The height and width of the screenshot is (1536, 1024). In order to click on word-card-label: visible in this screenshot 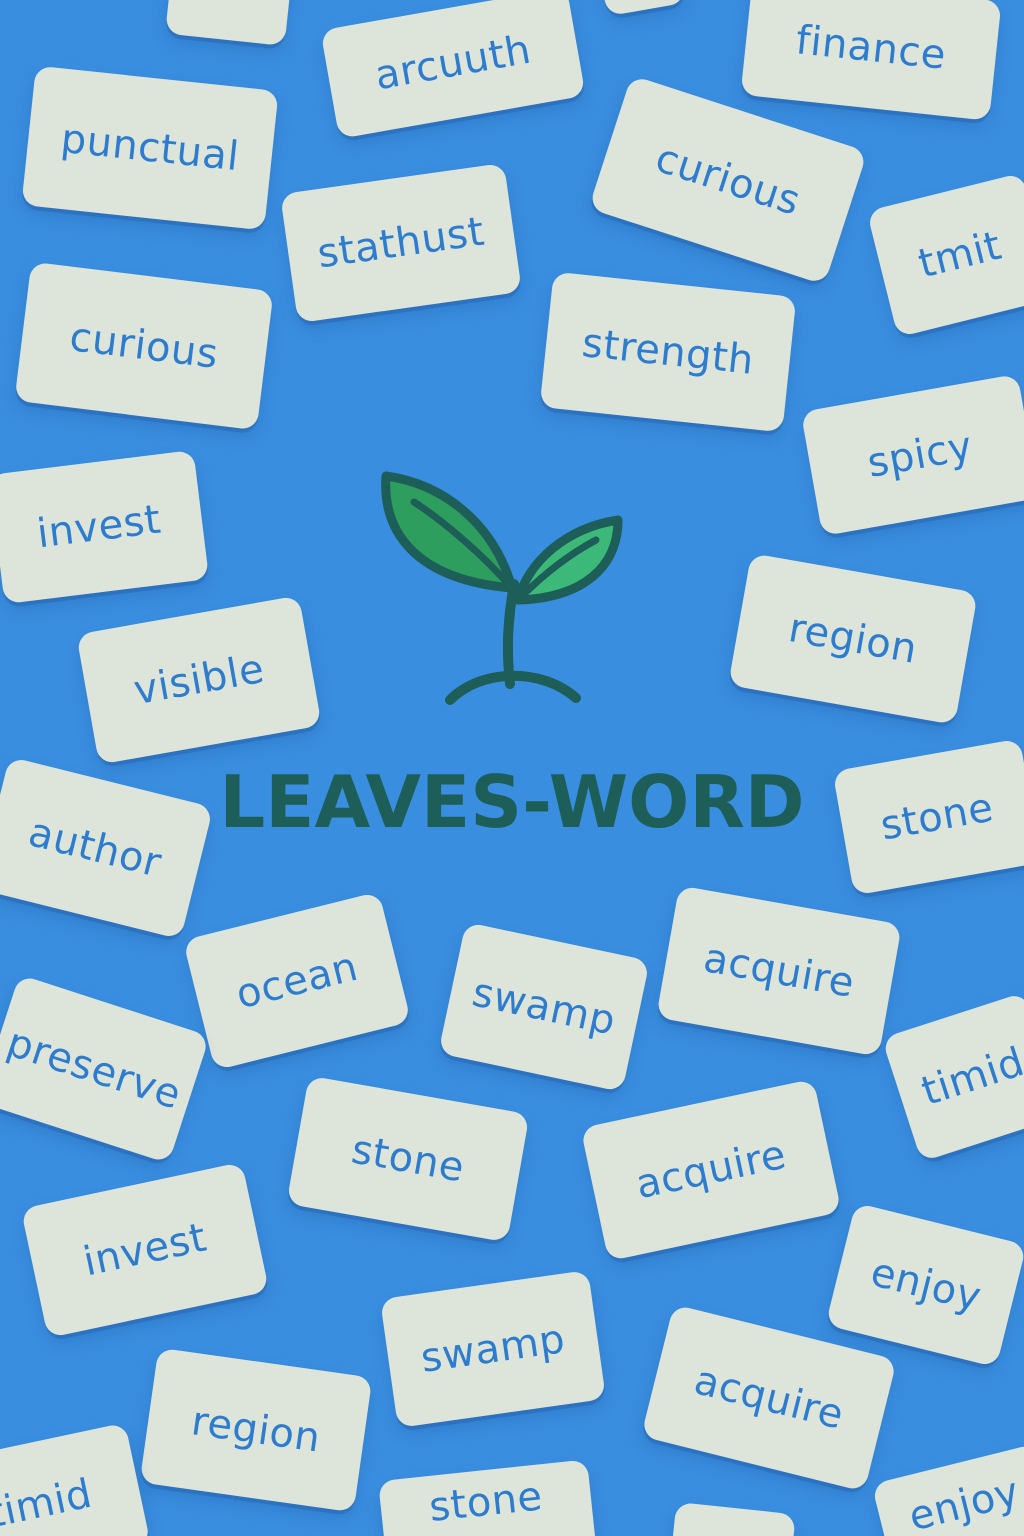, I will do `click(199, 680)`.